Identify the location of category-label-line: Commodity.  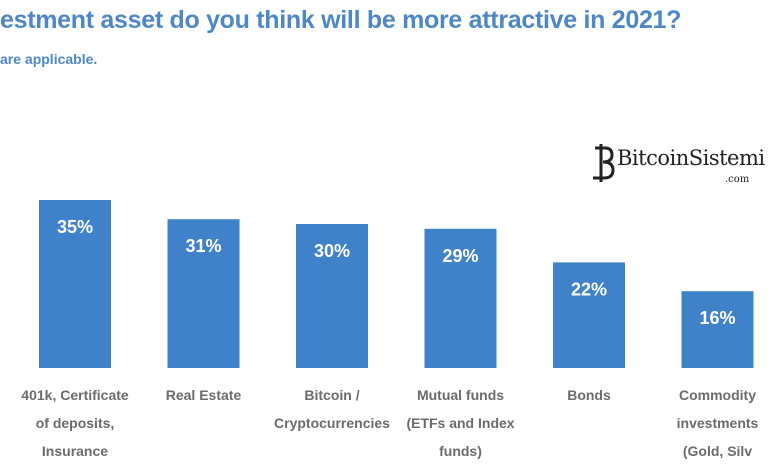
(717, 395).